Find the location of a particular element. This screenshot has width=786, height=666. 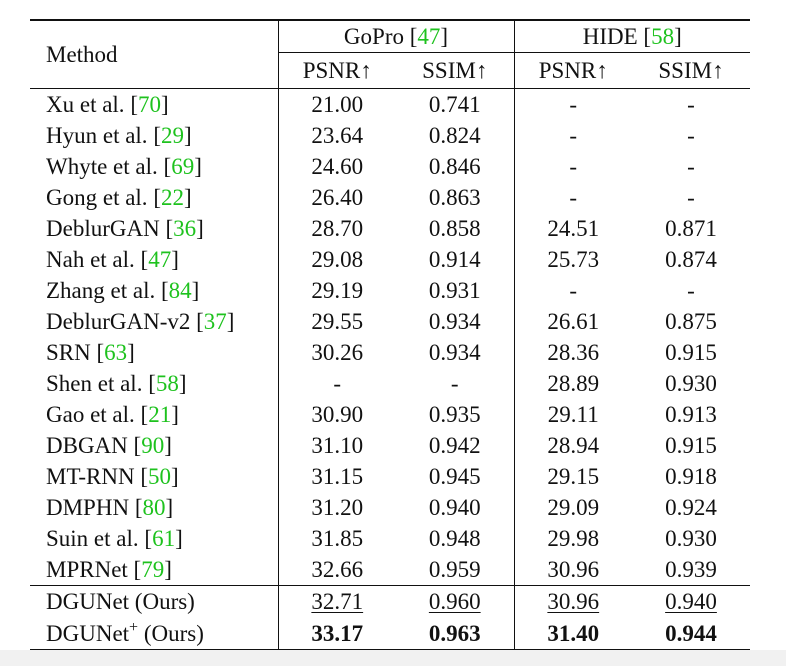

method-name-cell: DMPHN [80] is located at coordinates (154, 507).